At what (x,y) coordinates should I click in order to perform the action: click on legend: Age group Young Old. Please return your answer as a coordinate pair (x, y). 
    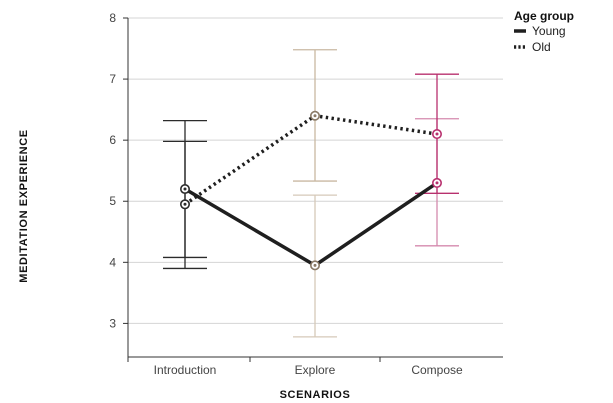
    Looking at the image, I should click on (544, 31).